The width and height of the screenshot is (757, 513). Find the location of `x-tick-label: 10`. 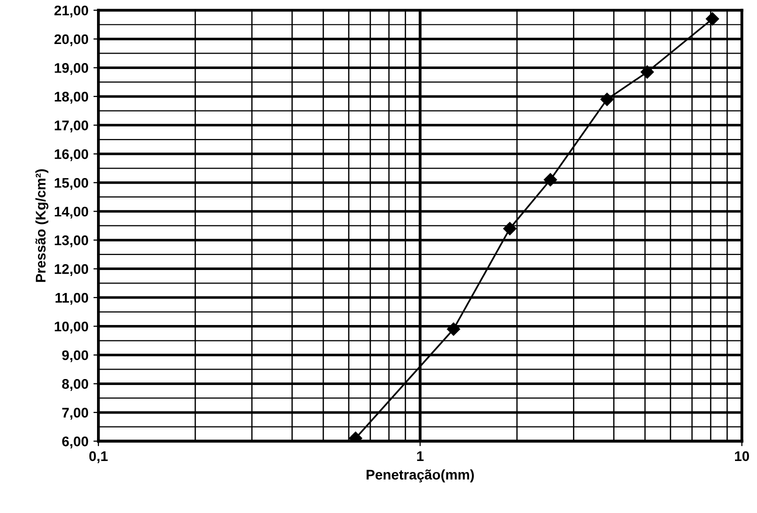

x-tick-label: 10 is located at coordinates (742, 456).